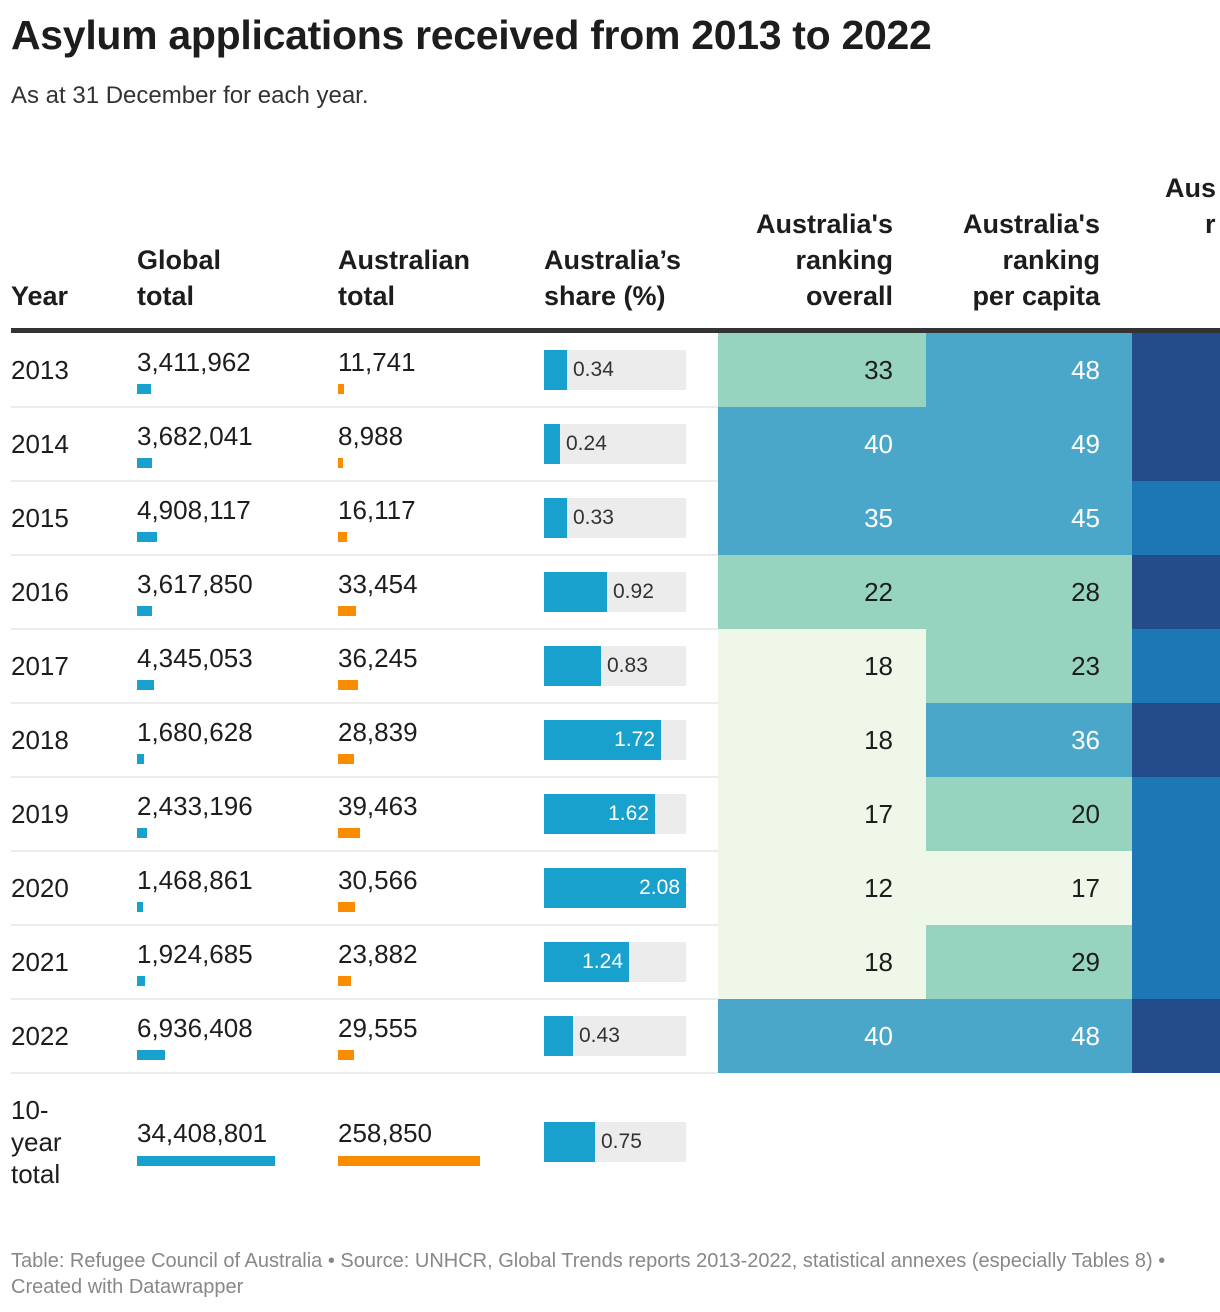 The width and height of the screenshot is (1220, 1312). Describe the element at coordinates (40, 814) in the screenshot. I see `year-cell: 2019` at that location.